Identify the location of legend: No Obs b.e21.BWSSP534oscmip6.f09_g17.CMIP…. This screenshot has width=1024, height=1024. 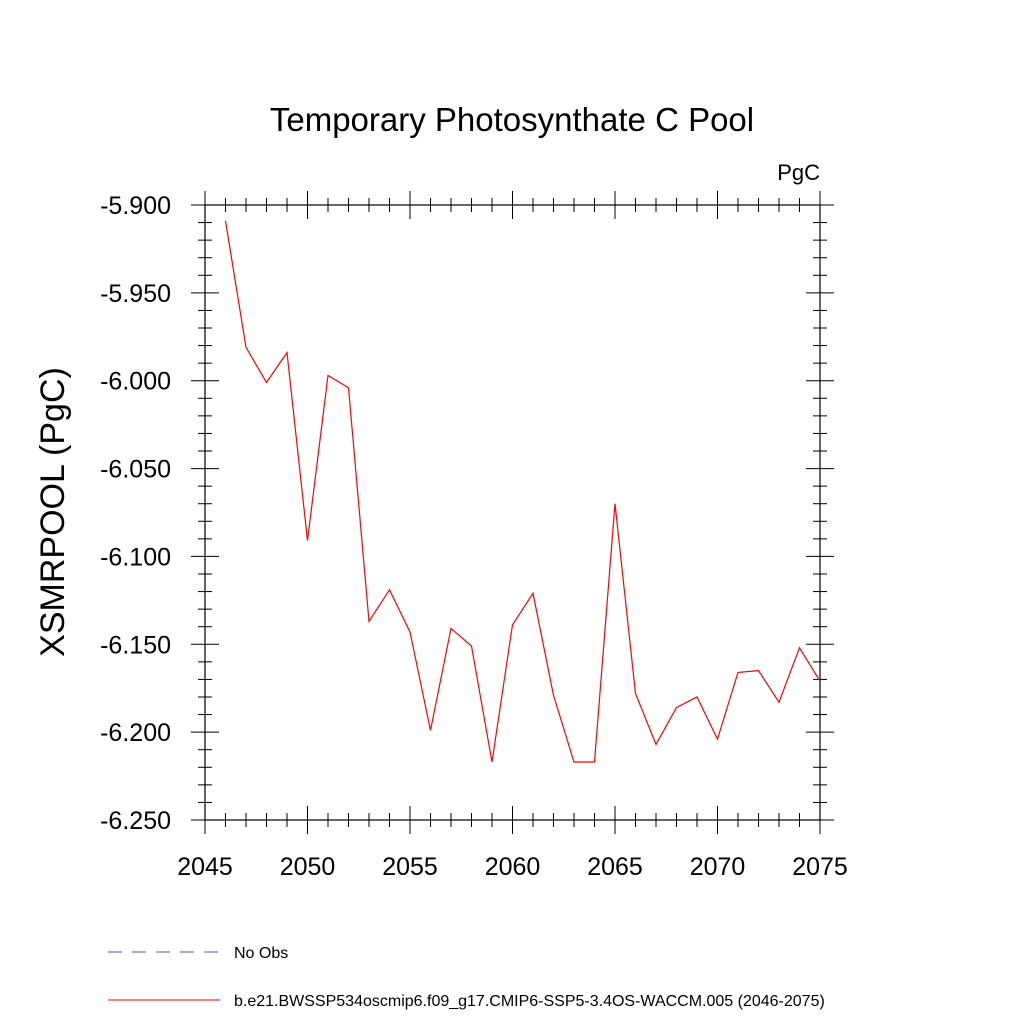
(466, 977).